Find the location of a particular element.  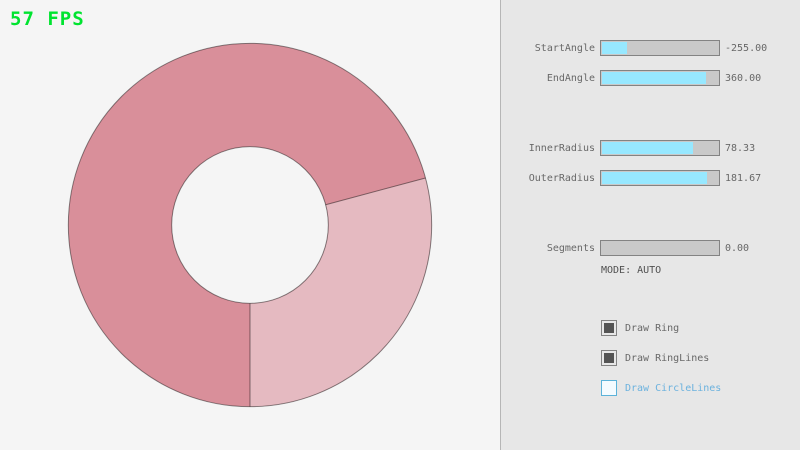

slider-start-angle-label: StartAngle is located at coordinates (564, 48).